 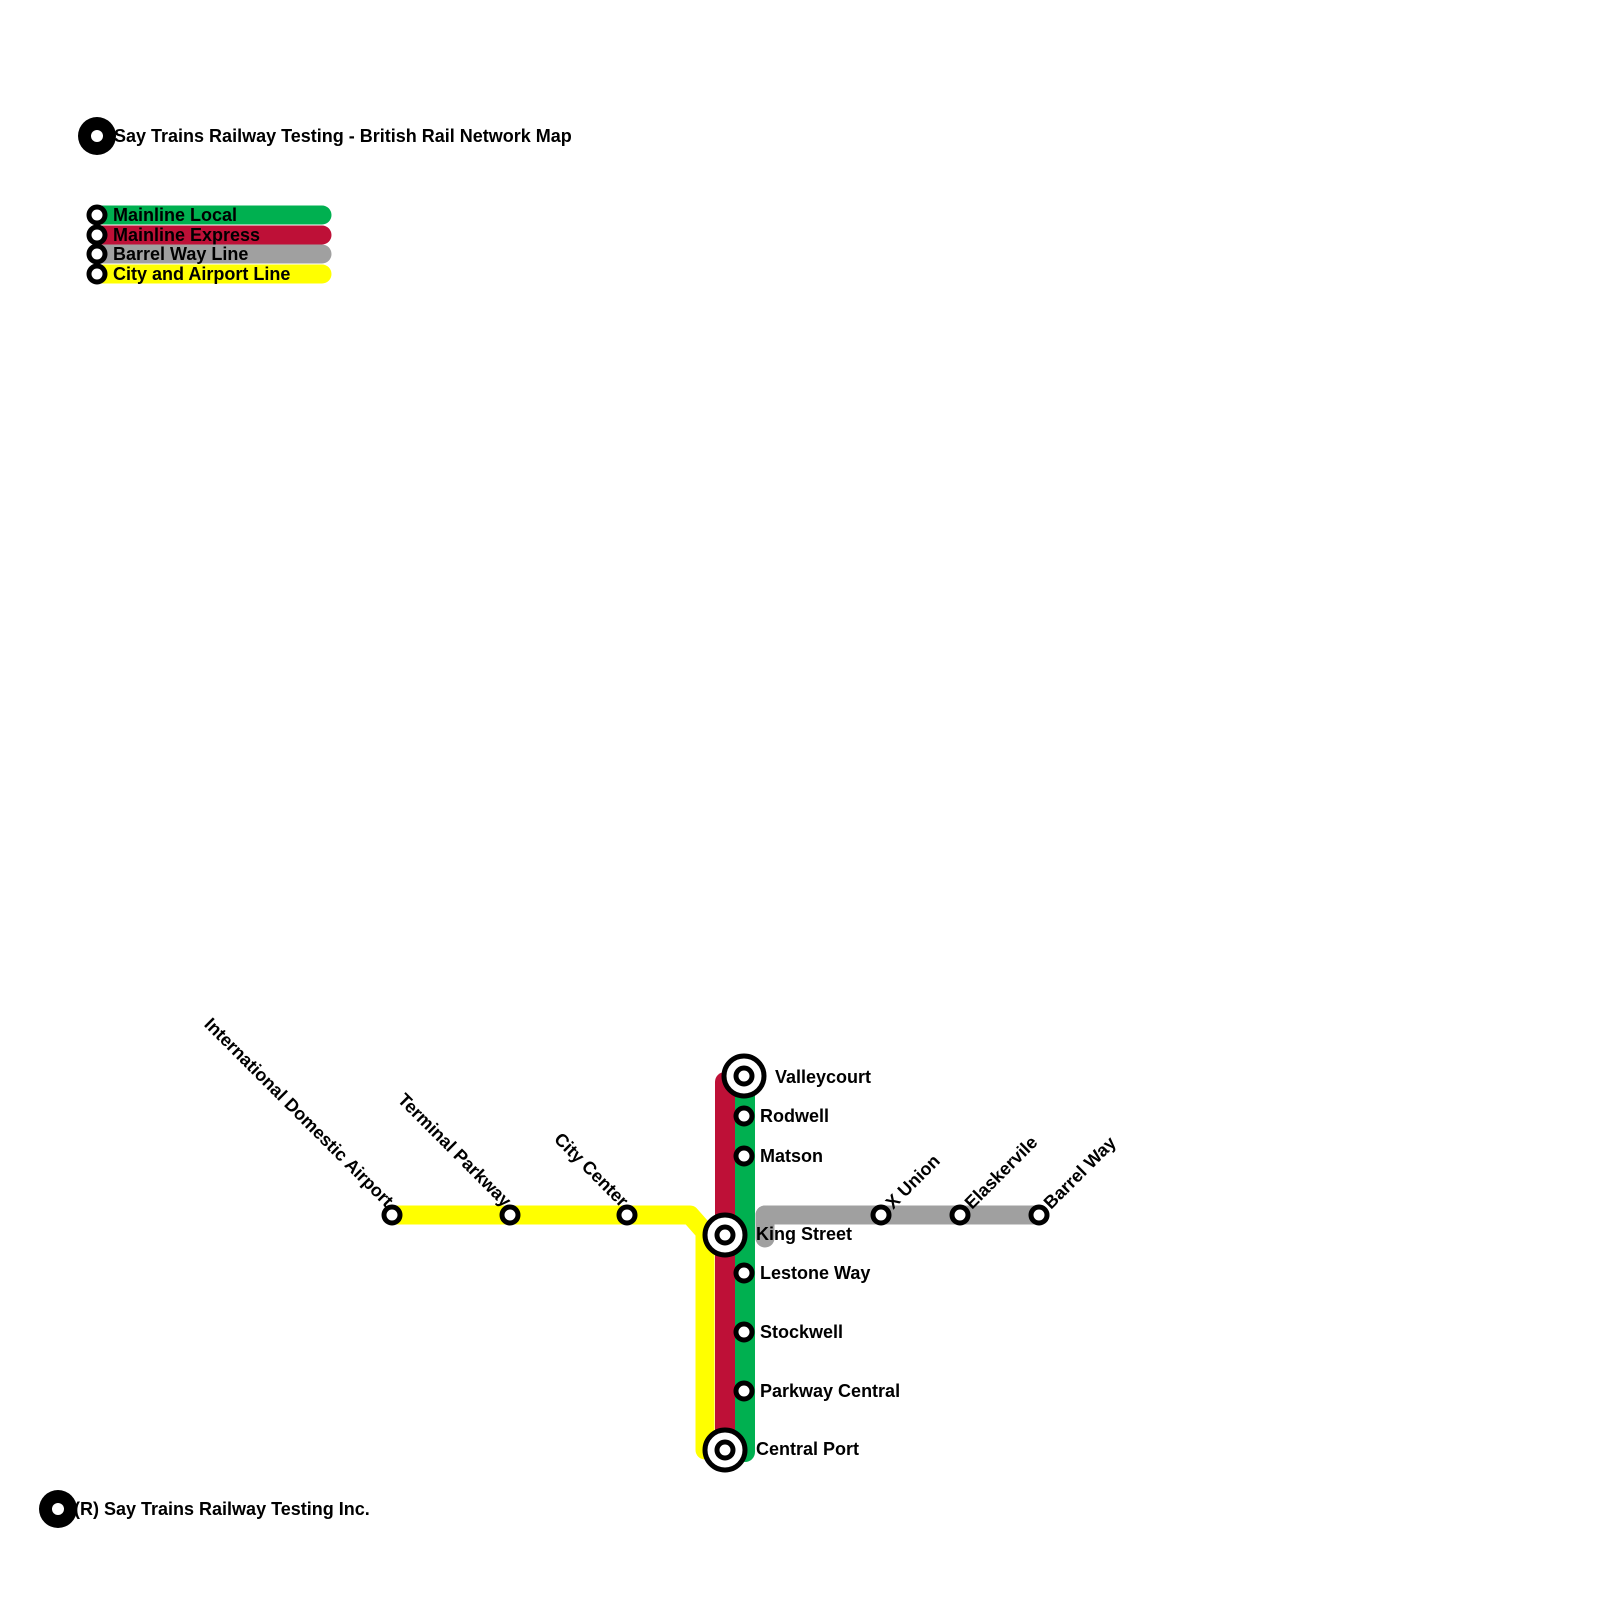 What do you see at coordinates (222, 1509) in the screenshot?
I see `footer-copyright: (R) Say Trains Railway Testing Inc.` at bounding box center [222, 1509].